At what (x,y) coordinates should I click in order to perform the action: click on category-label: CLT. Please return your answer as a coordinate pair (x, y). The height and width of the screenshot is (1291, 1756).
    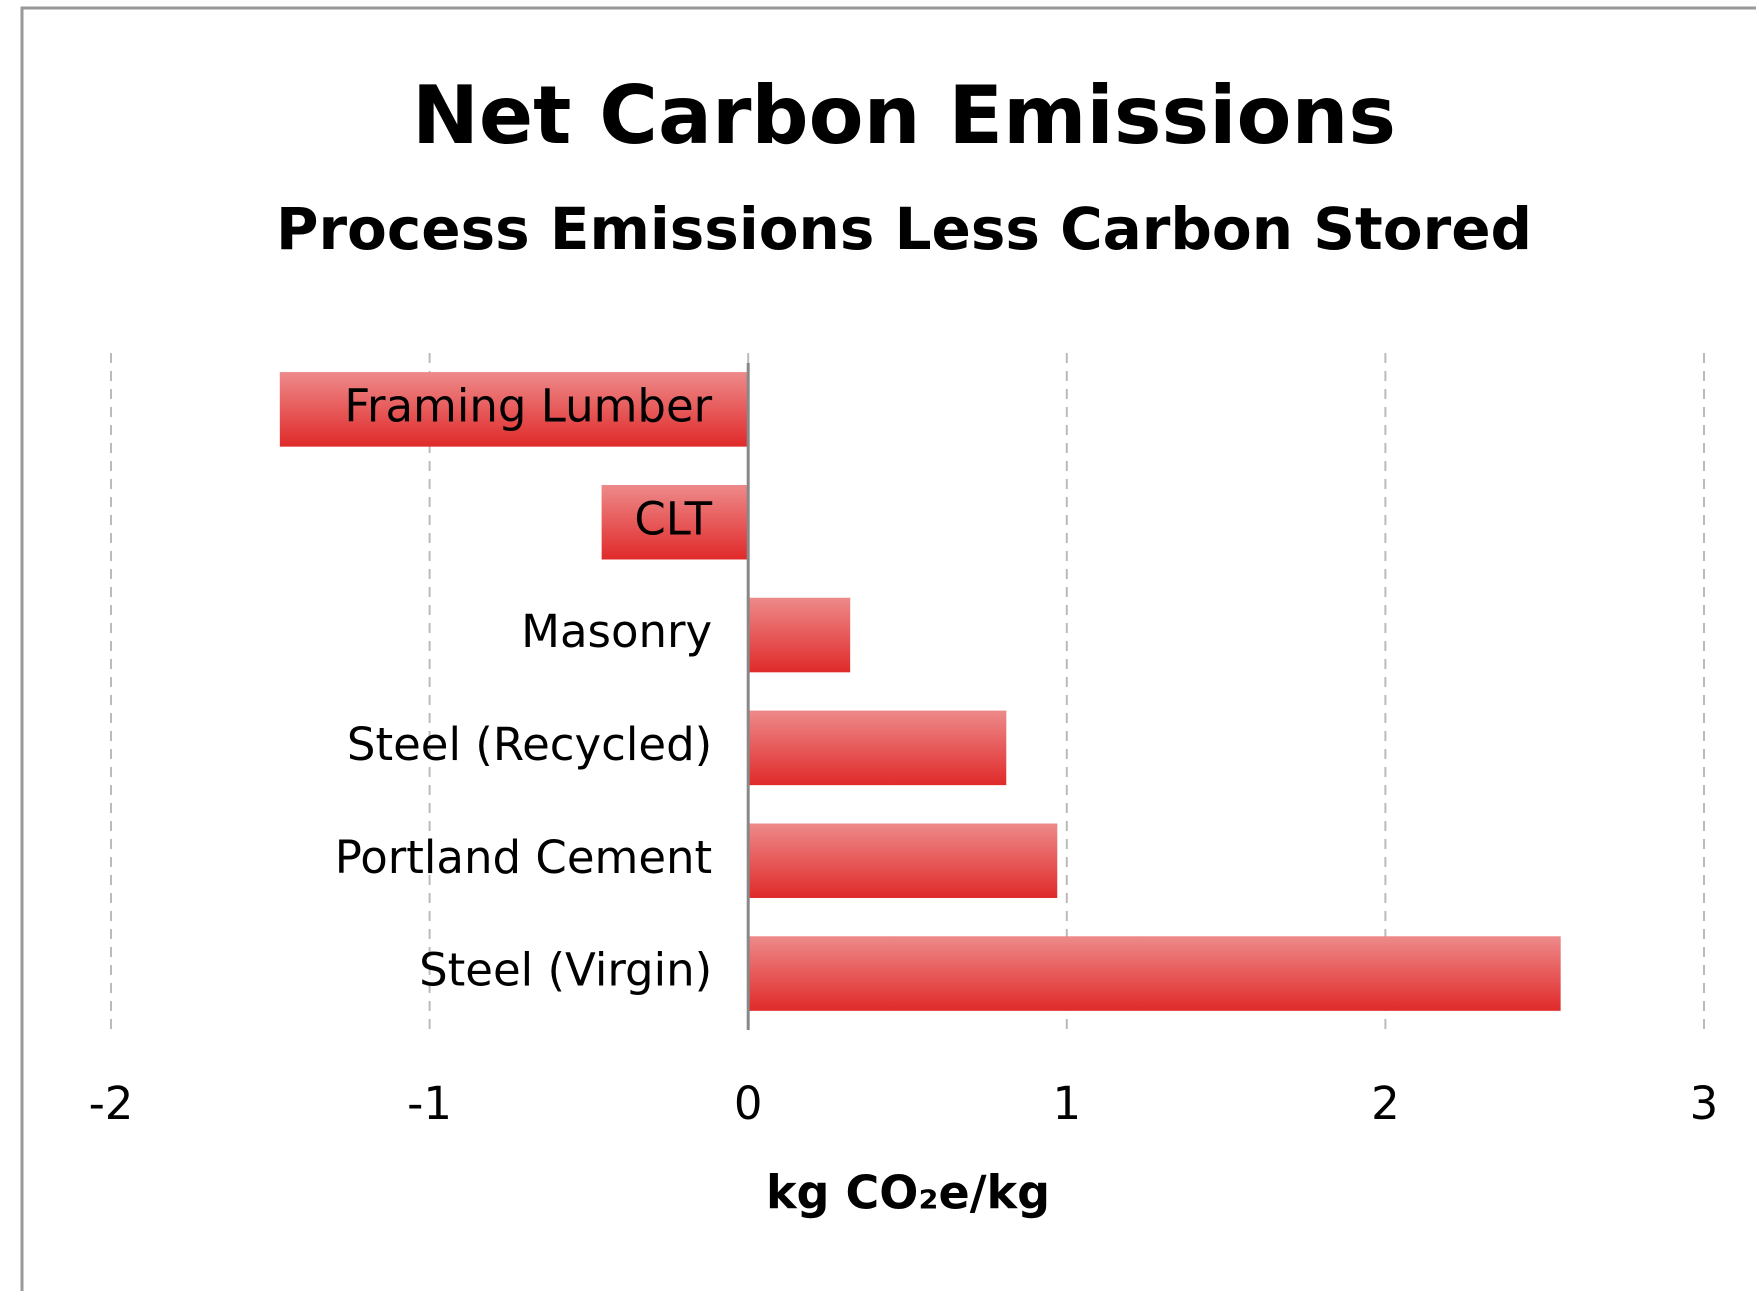
    Looking at the image, I should click on (673, 518).